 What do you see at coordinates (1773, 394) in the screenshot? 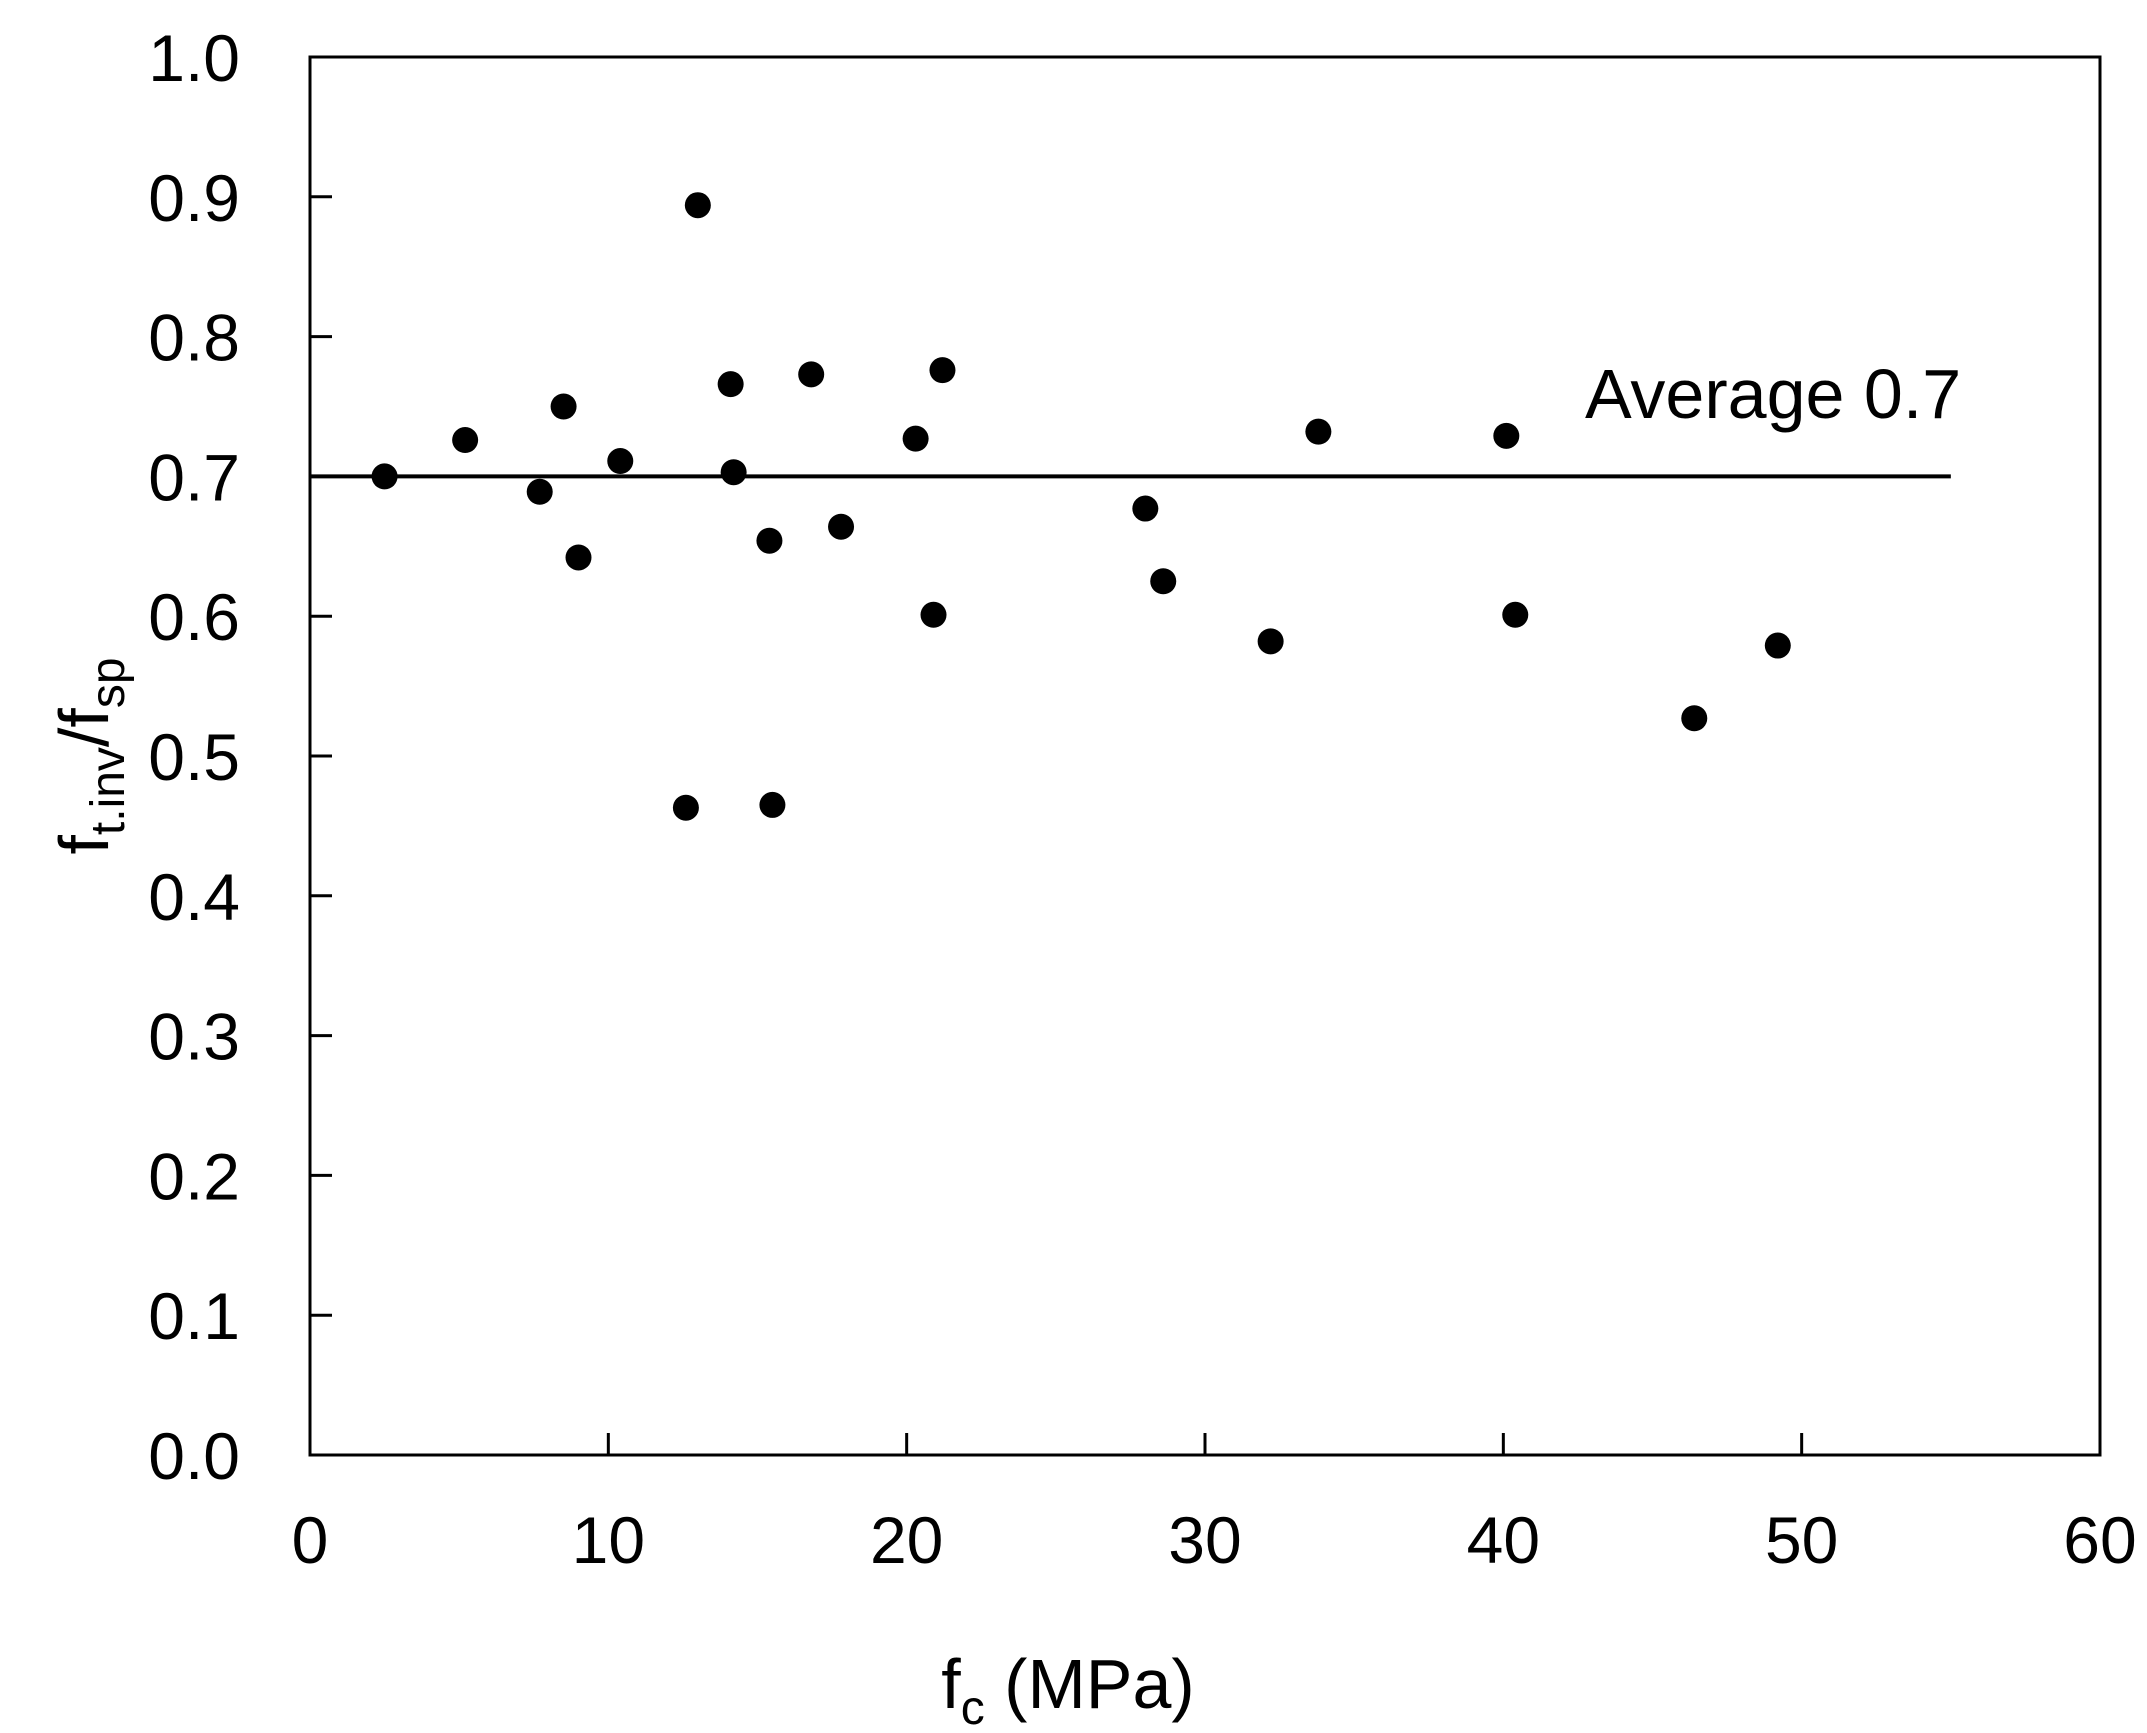
I see `average-line-label: Average 0.7` at bounding box center [1773, 394].